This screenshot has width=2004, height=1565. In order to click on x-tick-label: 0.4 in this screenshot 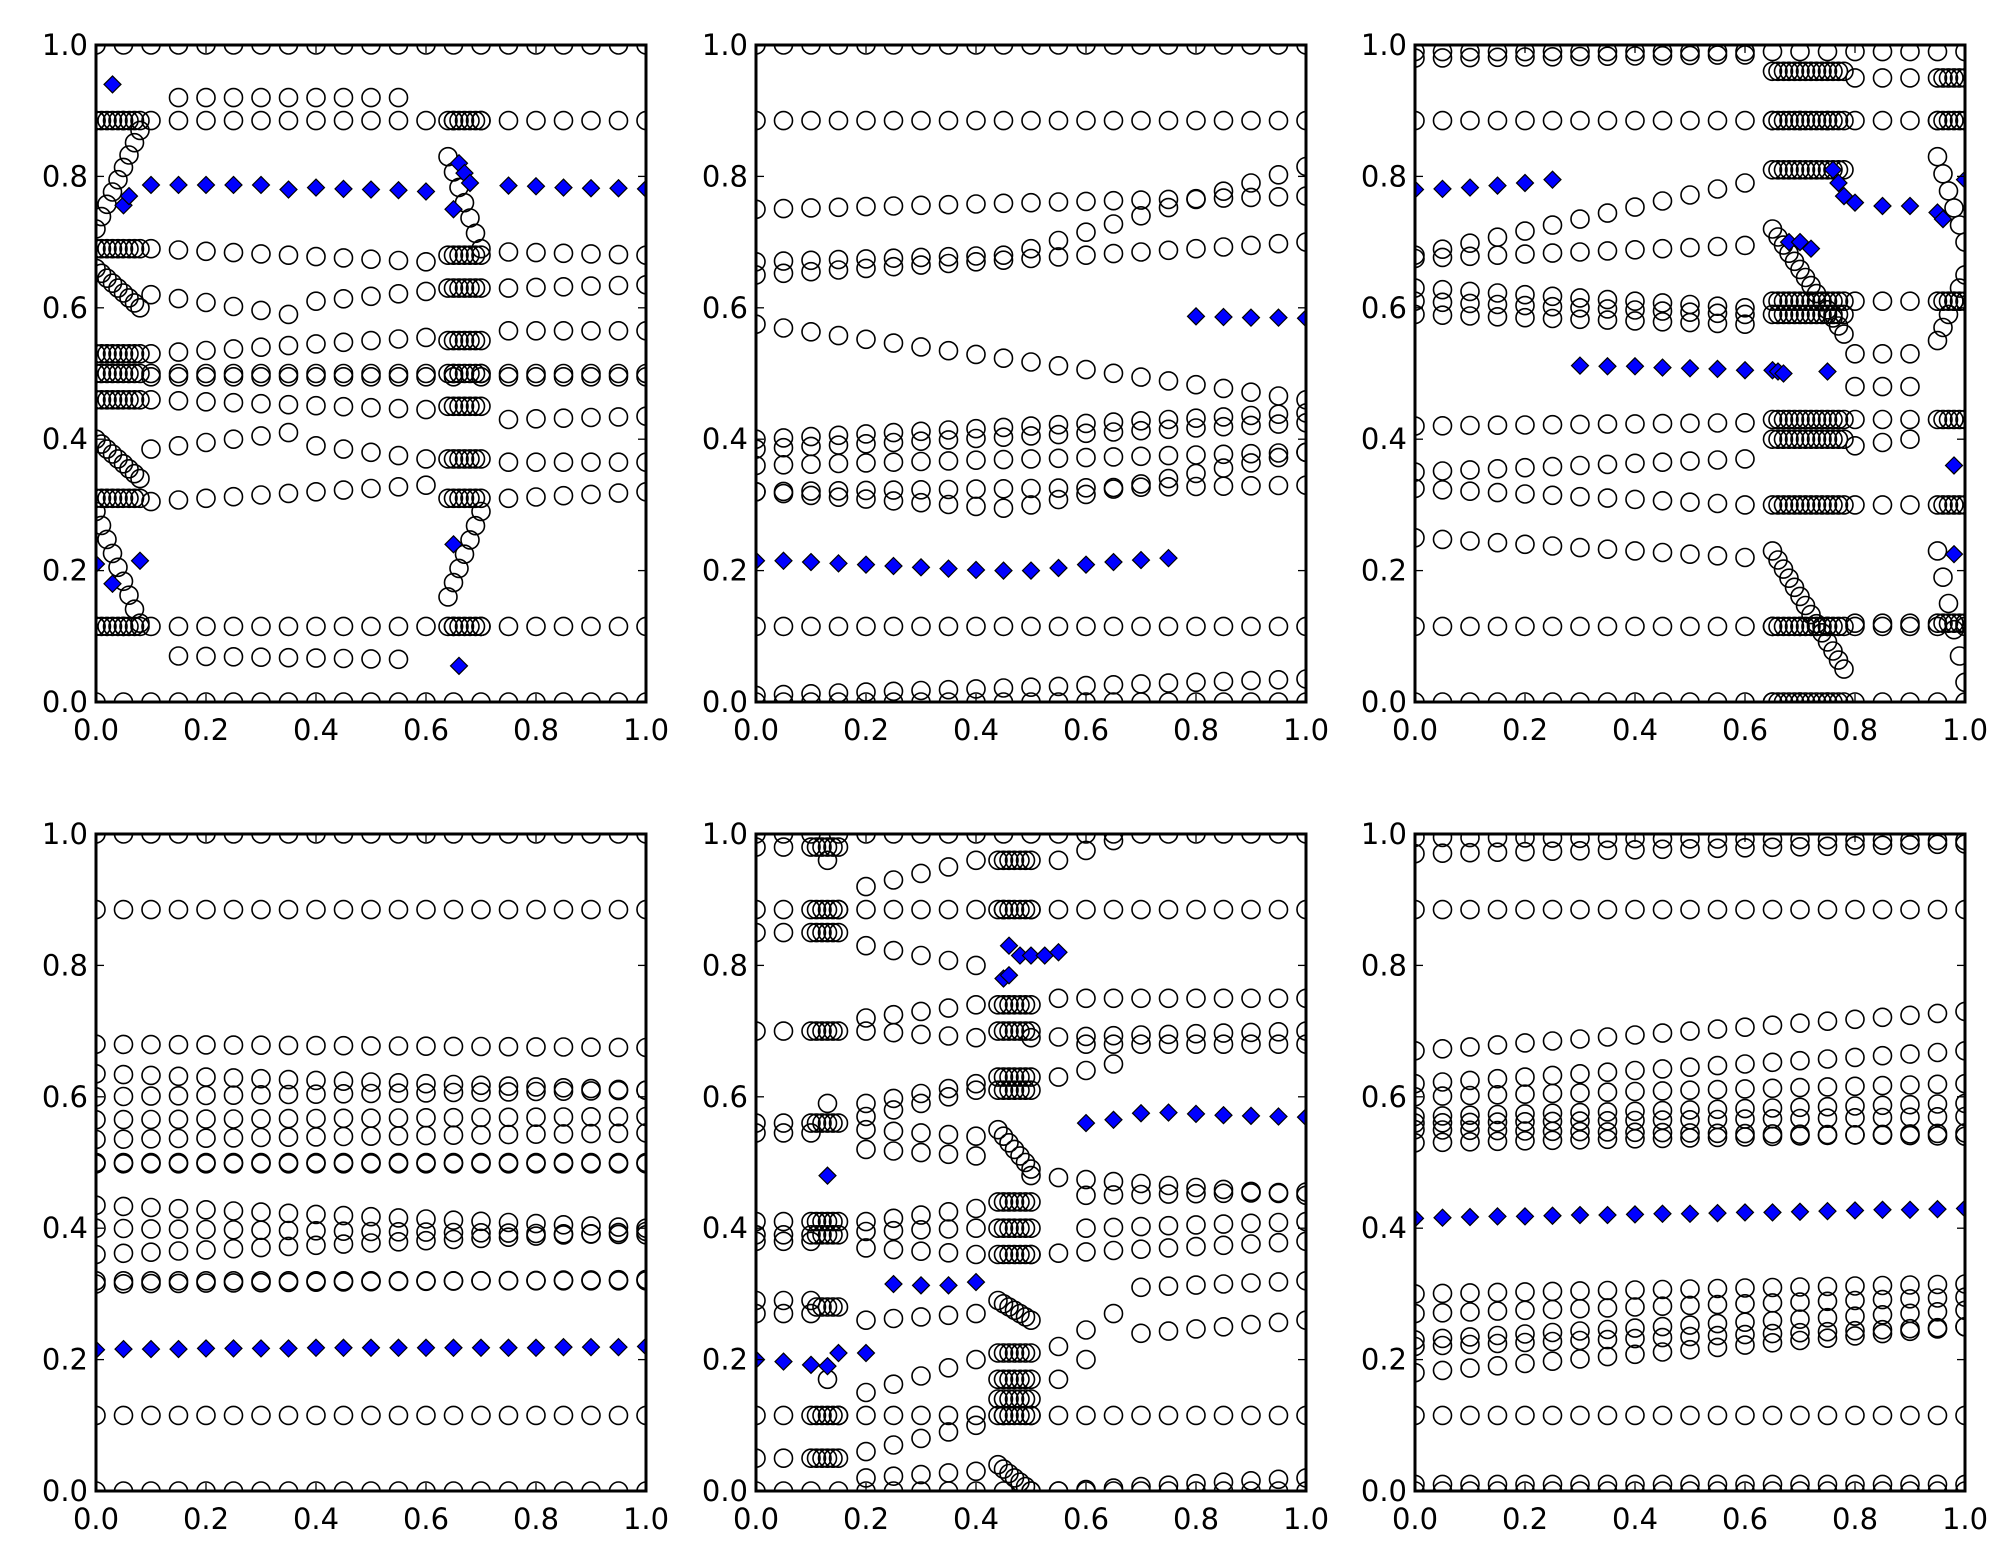, I will do `click(316, 730)`.